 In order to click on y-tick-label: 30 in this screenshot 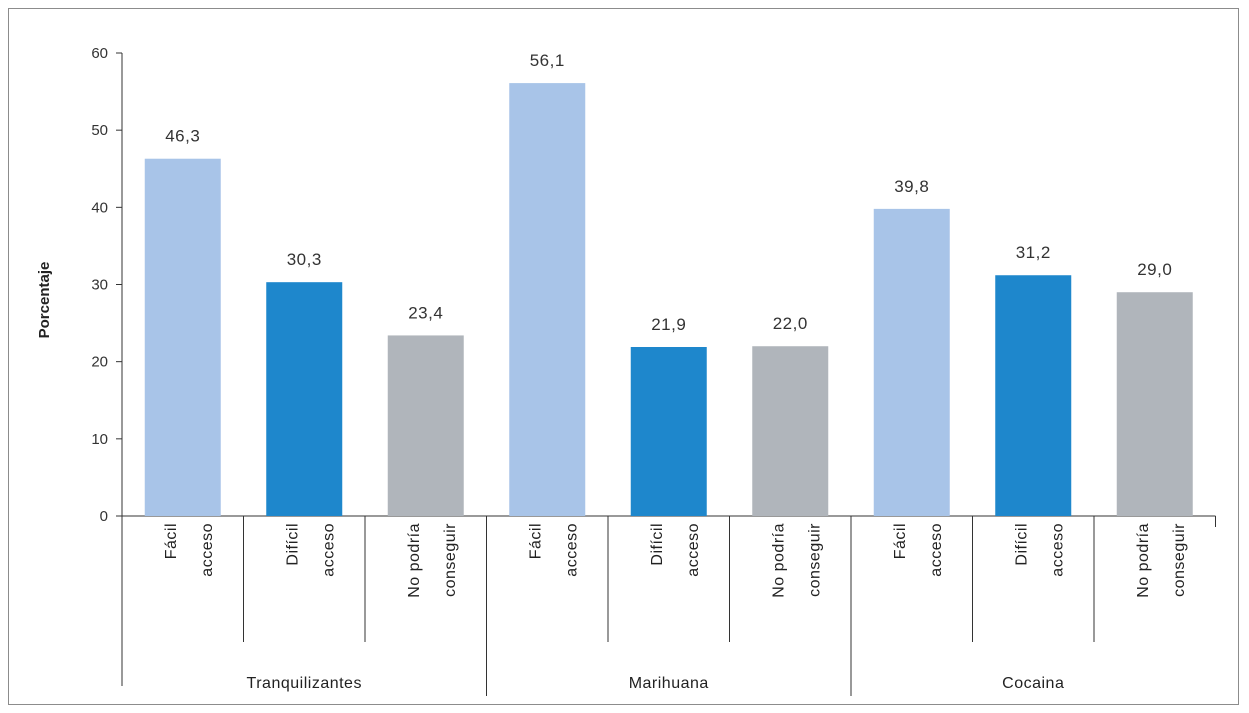, I will do `click(99, 285)`.